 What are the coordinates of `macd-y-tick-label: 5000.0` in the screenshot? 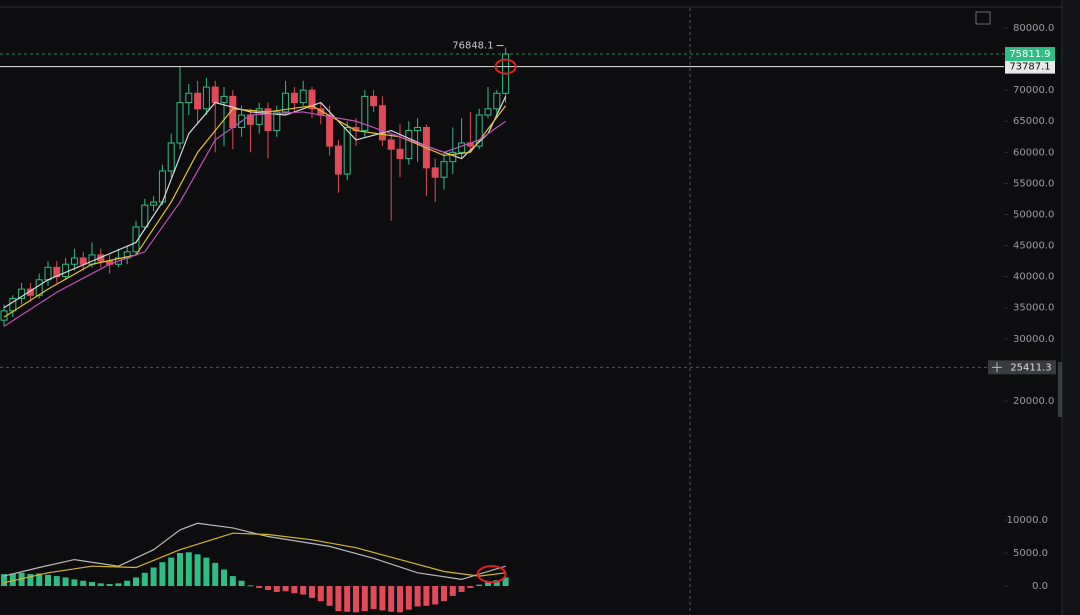 It's located at (1030, 553).